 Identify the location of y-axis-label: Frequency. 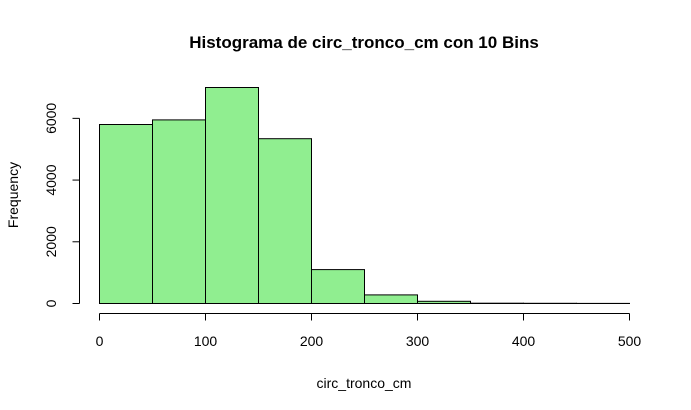
(13, 195).